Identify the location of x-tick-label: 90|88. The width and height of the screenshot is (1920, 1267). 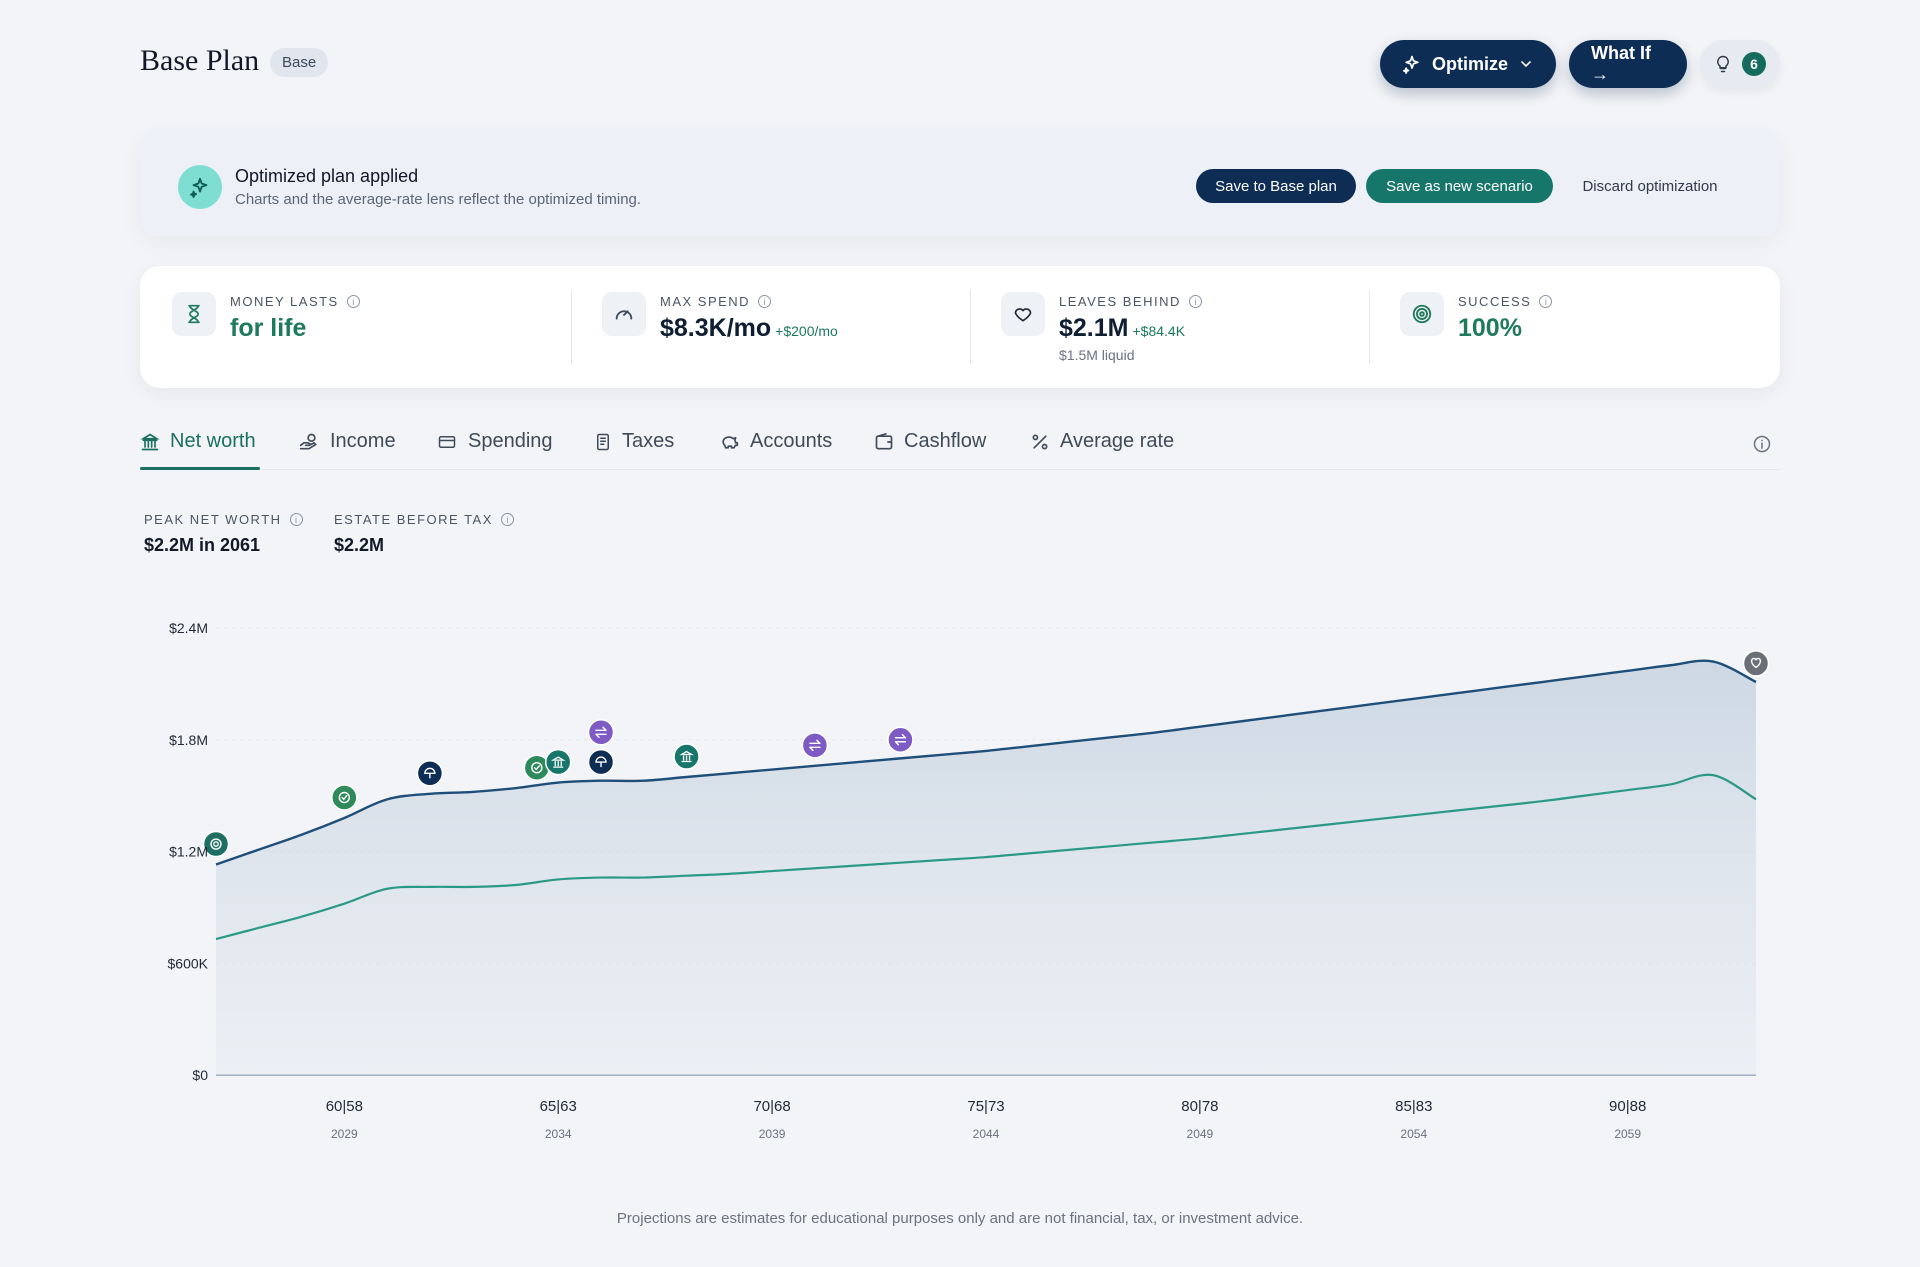
(1627, 1106).